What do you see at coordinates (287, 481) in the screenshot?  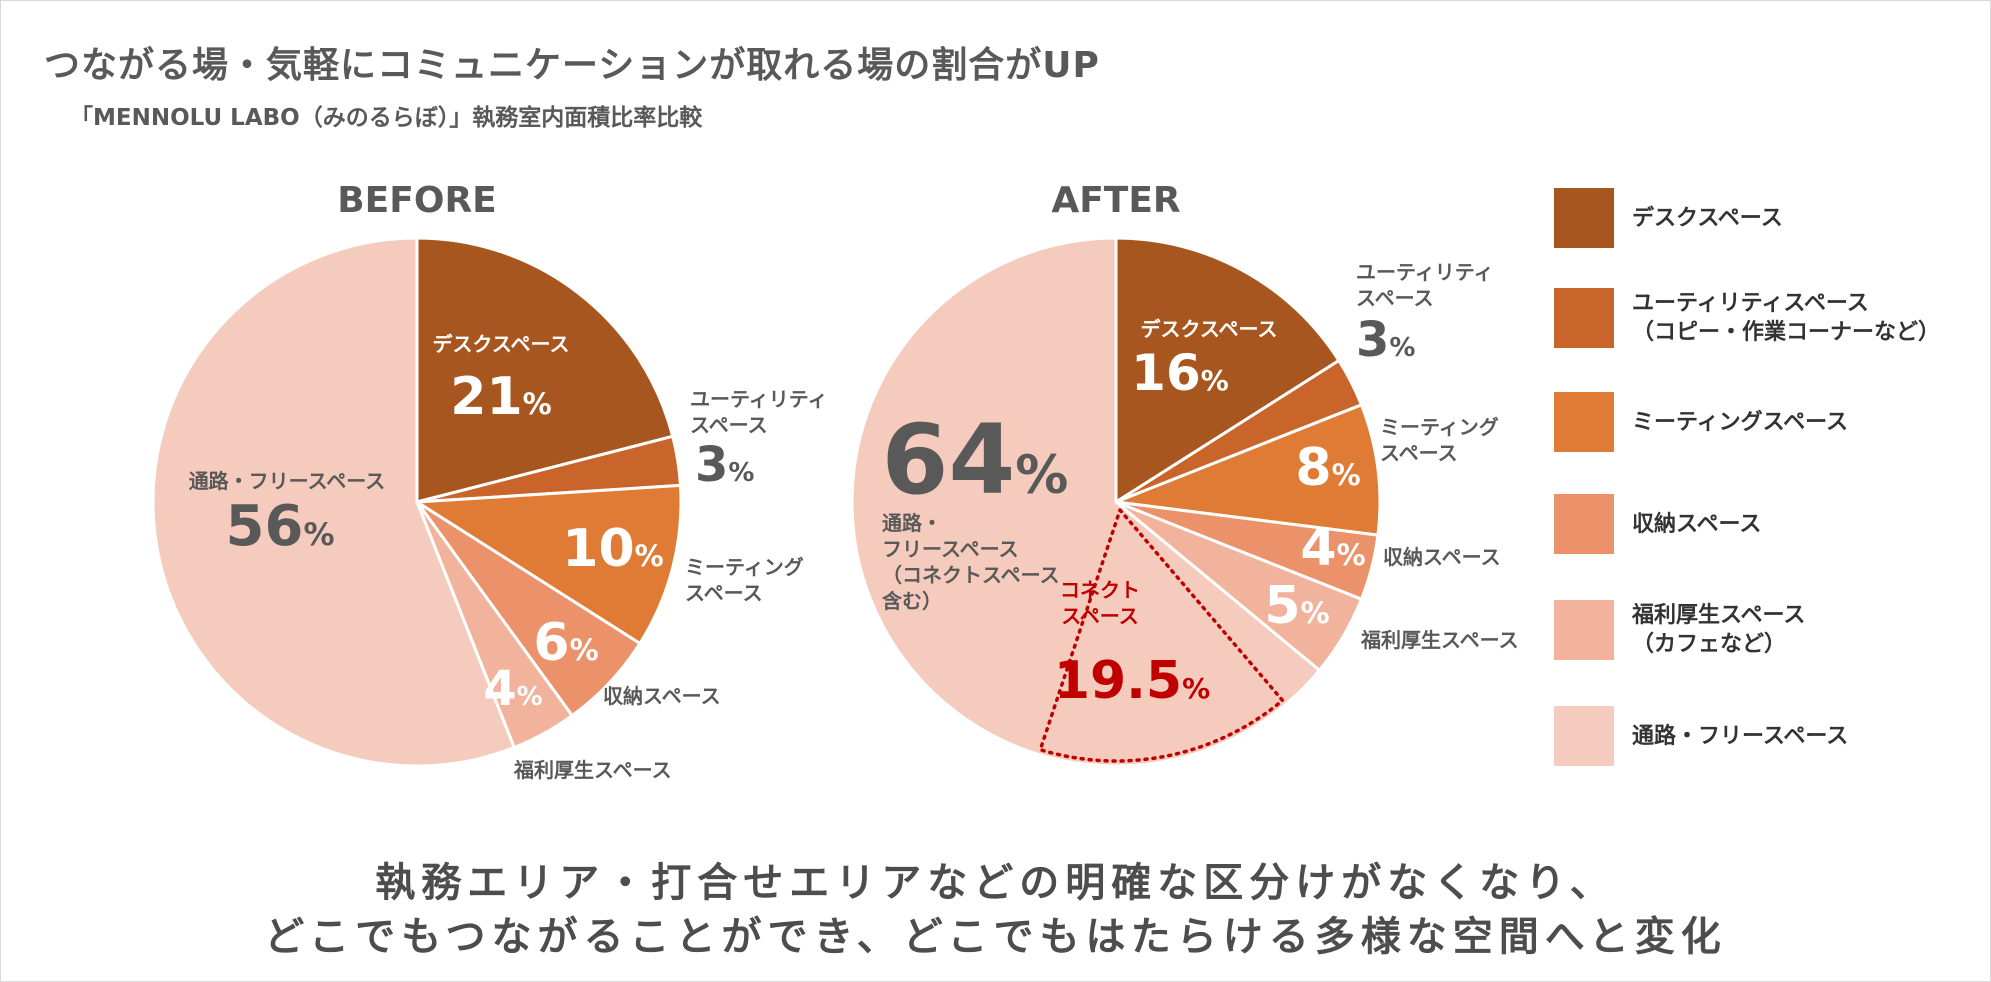 I see `slice-name: 通路・フリースペース` at bounding box center [287, 481].